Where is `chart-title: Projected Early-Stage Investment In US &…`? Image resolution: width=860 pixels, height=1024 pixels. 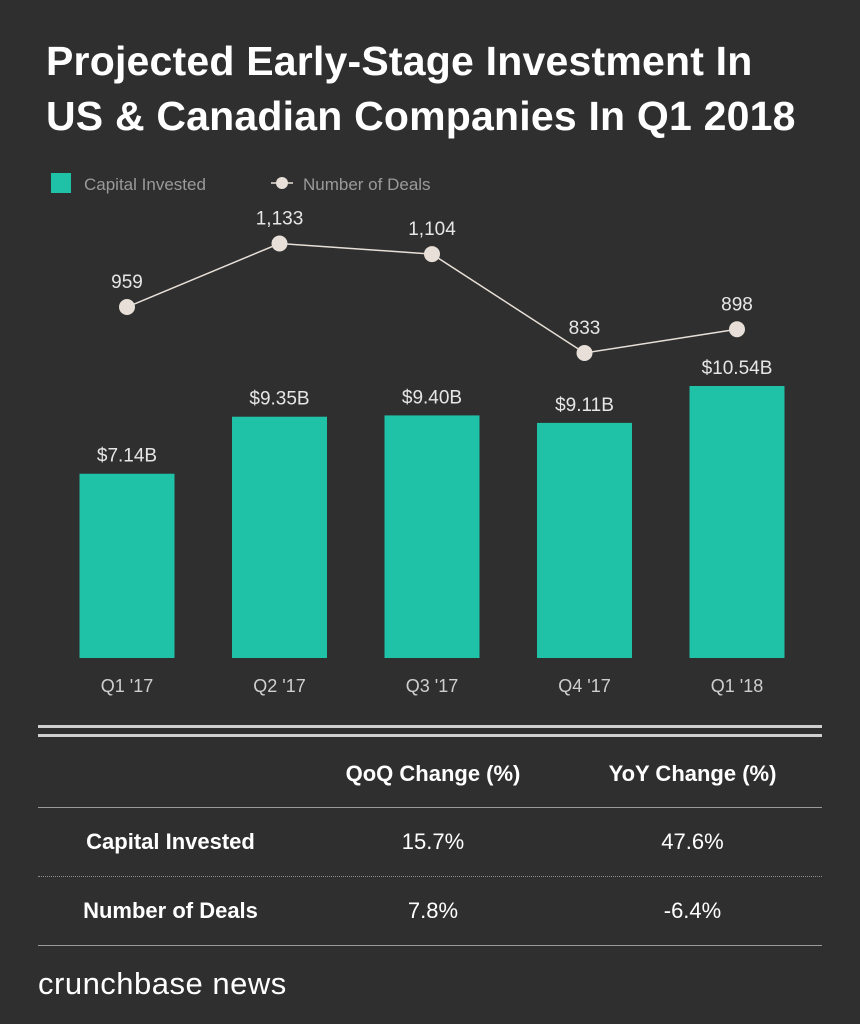 chart-title: Projected Early-Stage Investment In US &… is located at coordinates (441, 89).